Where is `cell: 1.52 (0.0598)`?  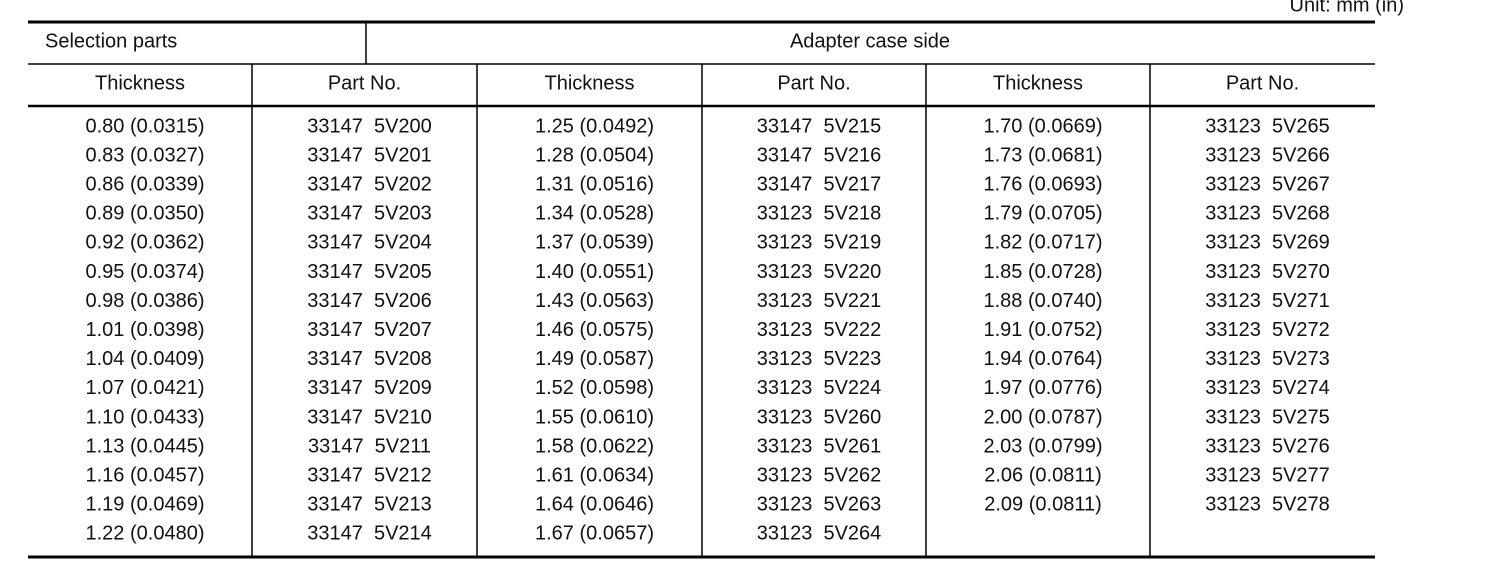
cell: 1.52 (0.0598) is located at coordinates (594, 388).